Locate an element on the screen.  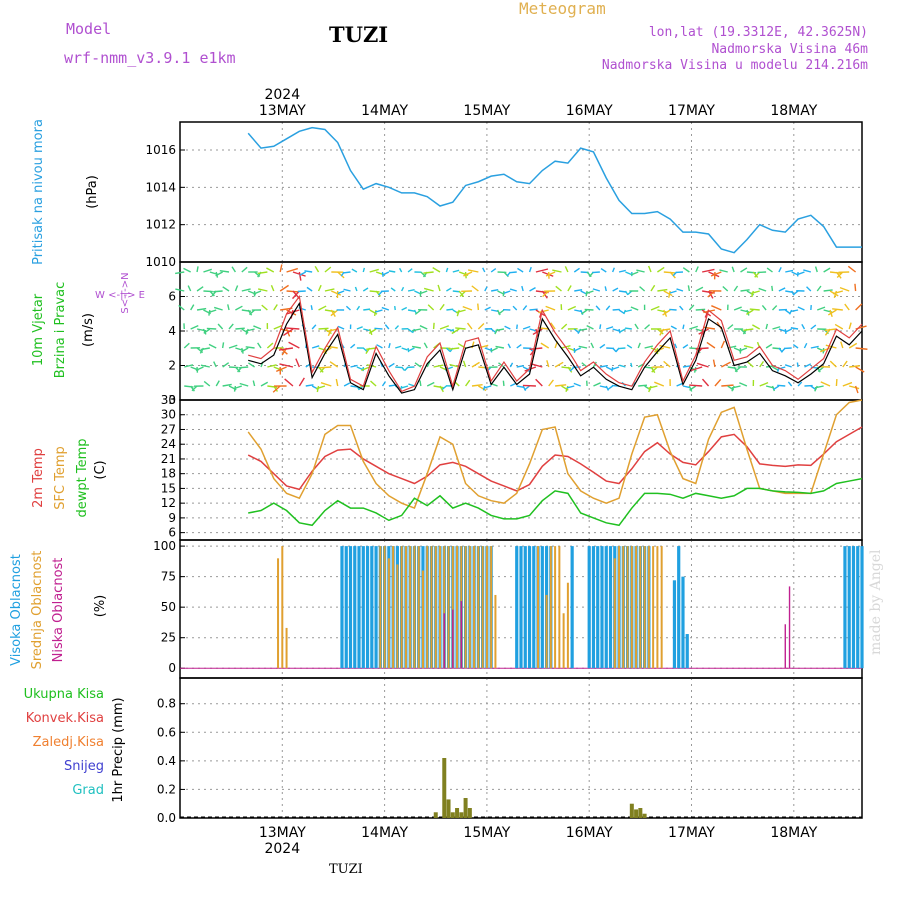
panel-frame-precip is located at coordinates (521, 748).